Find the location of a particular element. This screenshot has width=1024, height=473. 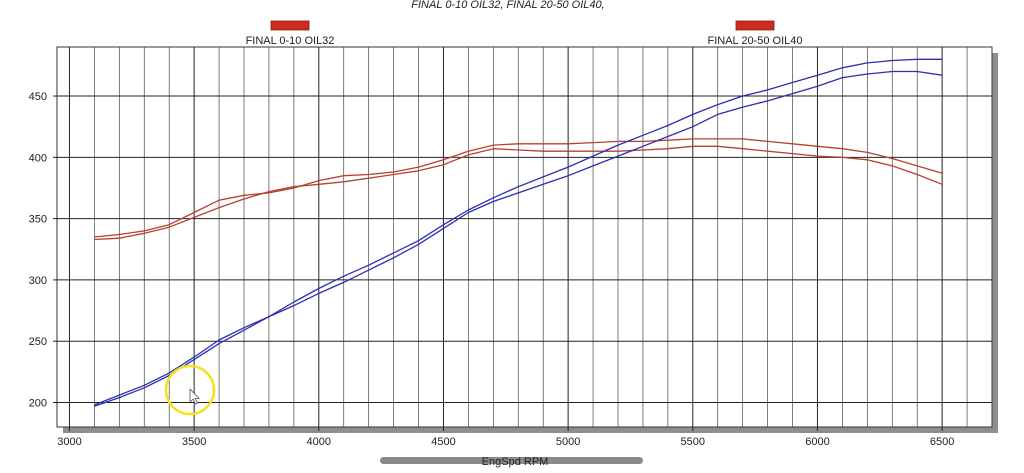

x-tick-label: 4500 is located at coordinates (443, 442).